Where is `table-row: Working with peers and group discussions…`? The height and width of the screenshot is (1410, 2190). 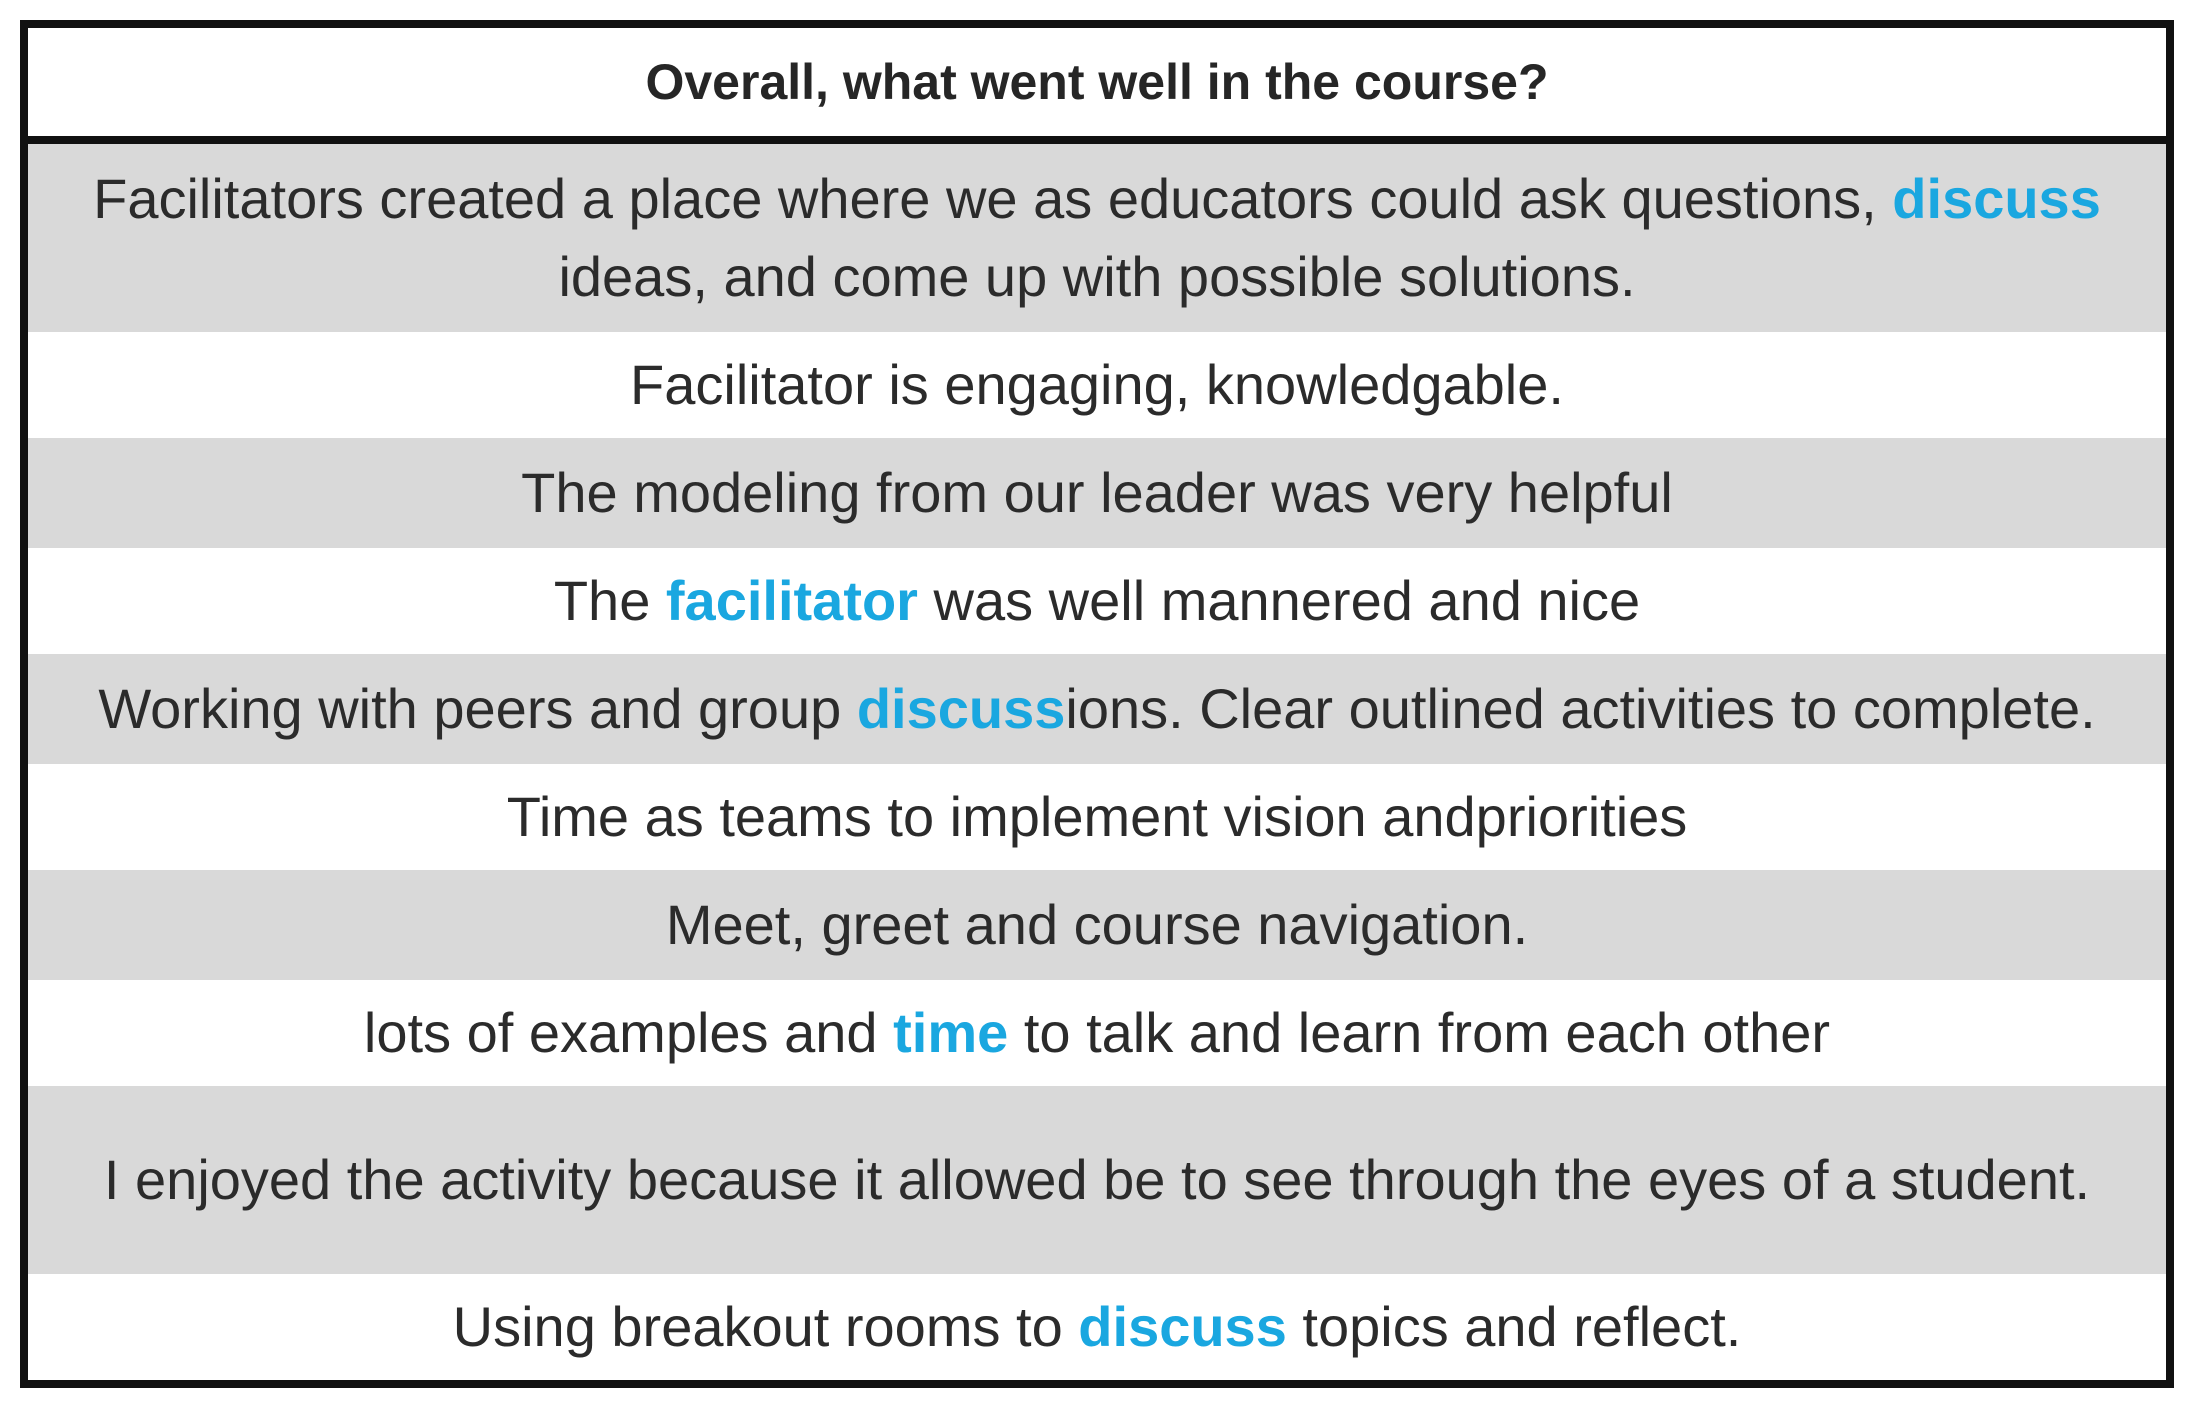 table-row: Working with peers and group discussions… is located at coordinates (1097, 709).